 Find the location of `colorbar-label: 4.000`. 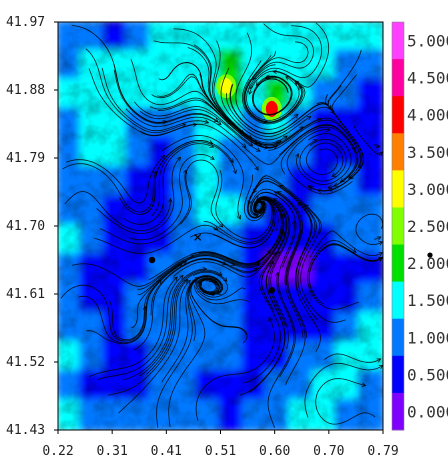

colorbar-label: 4.000 is located at coordinates (427, 115).